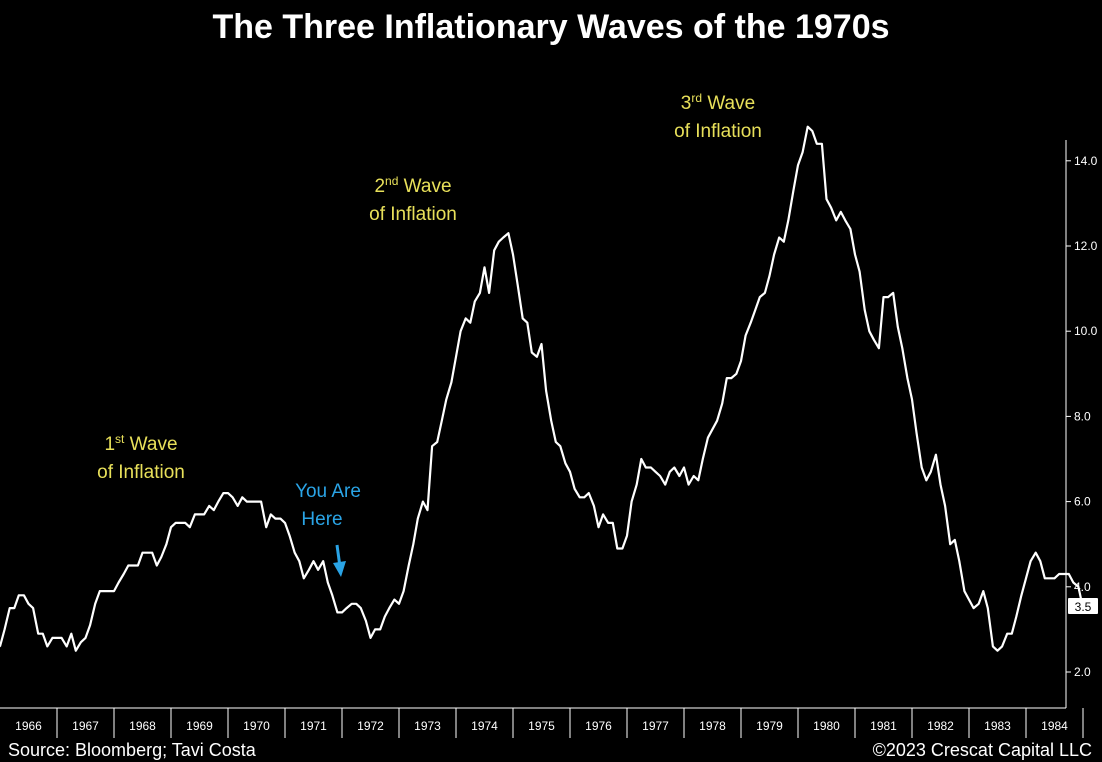 This screenshot has width=1102, height=762. I want to click on x-tick-label: 1982, so click(940, 726).